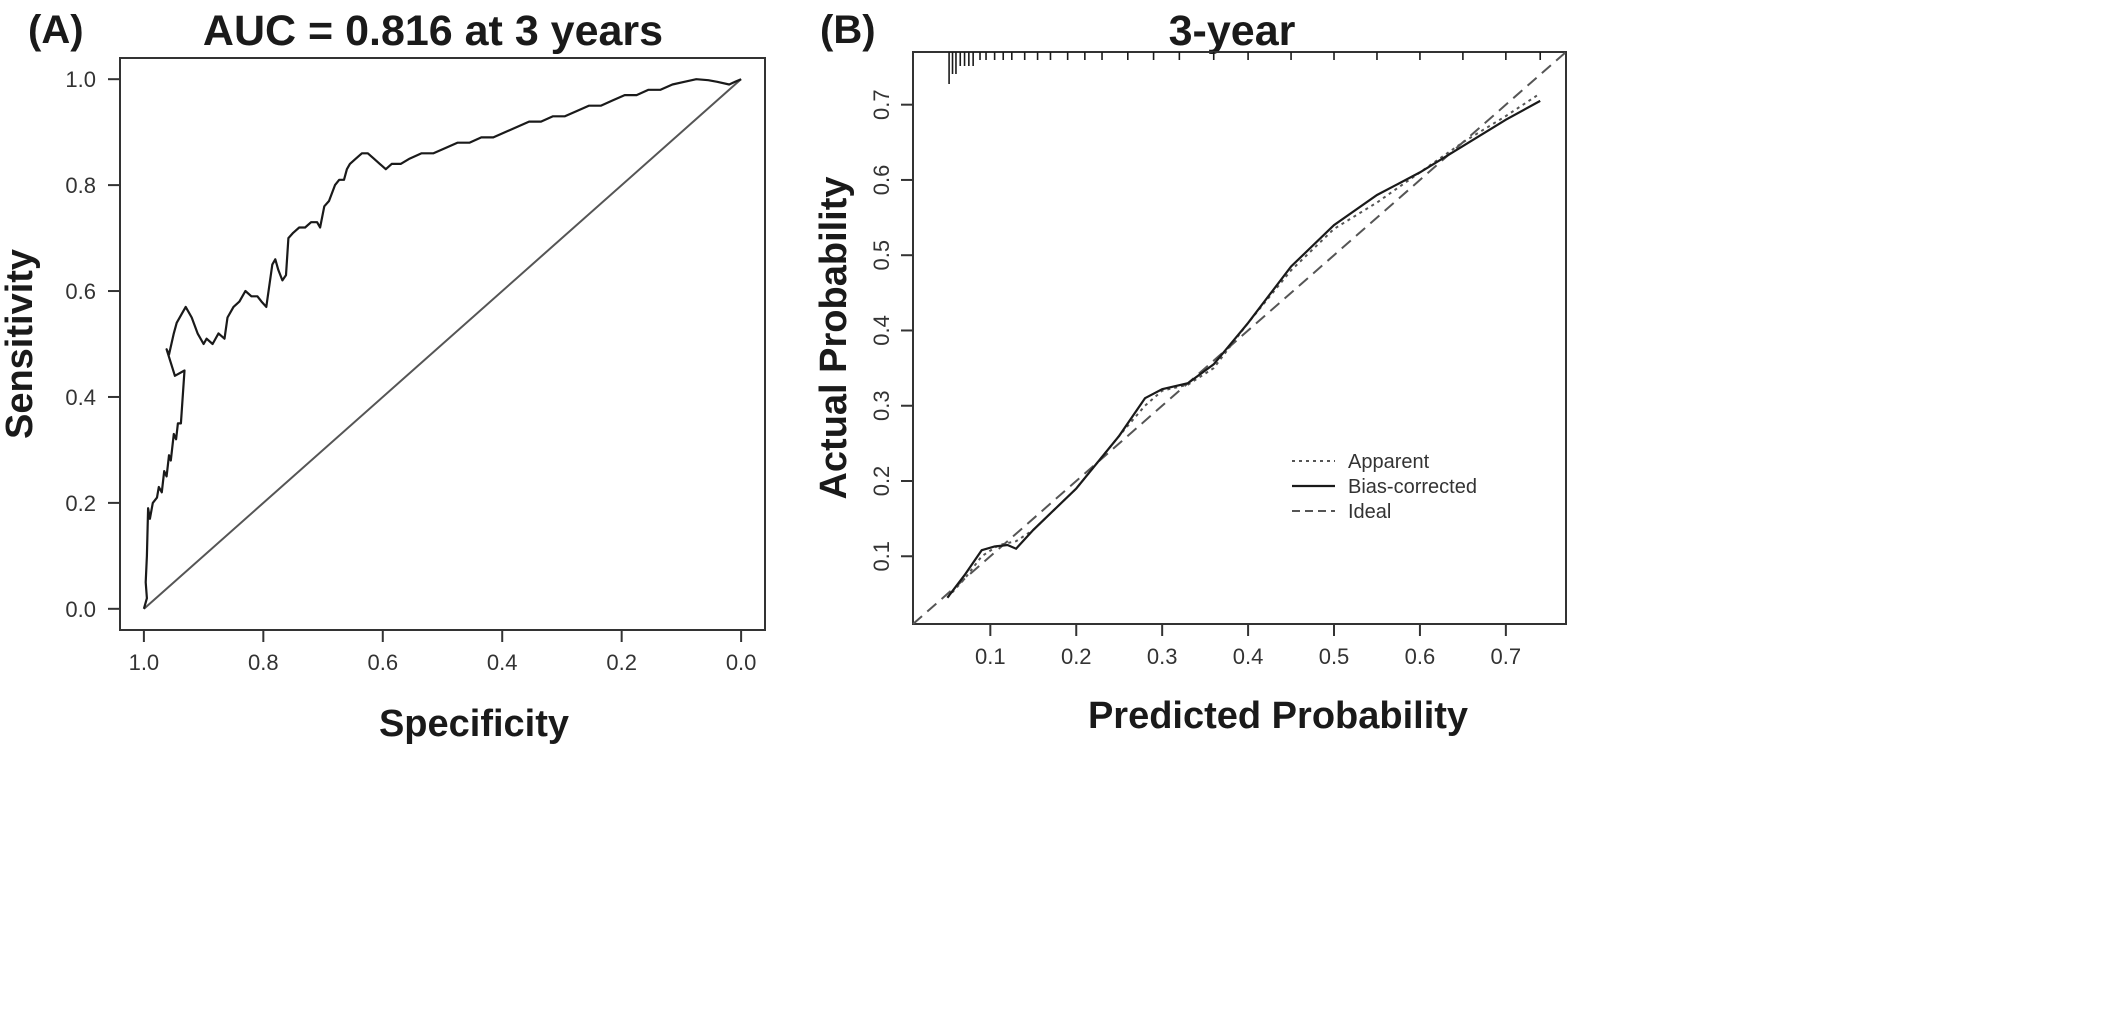  What do you see at coordinates (80, 79) in the screenshot?
I see `roc-y-tick-label: 1.0` at bounding box center [80, 79].